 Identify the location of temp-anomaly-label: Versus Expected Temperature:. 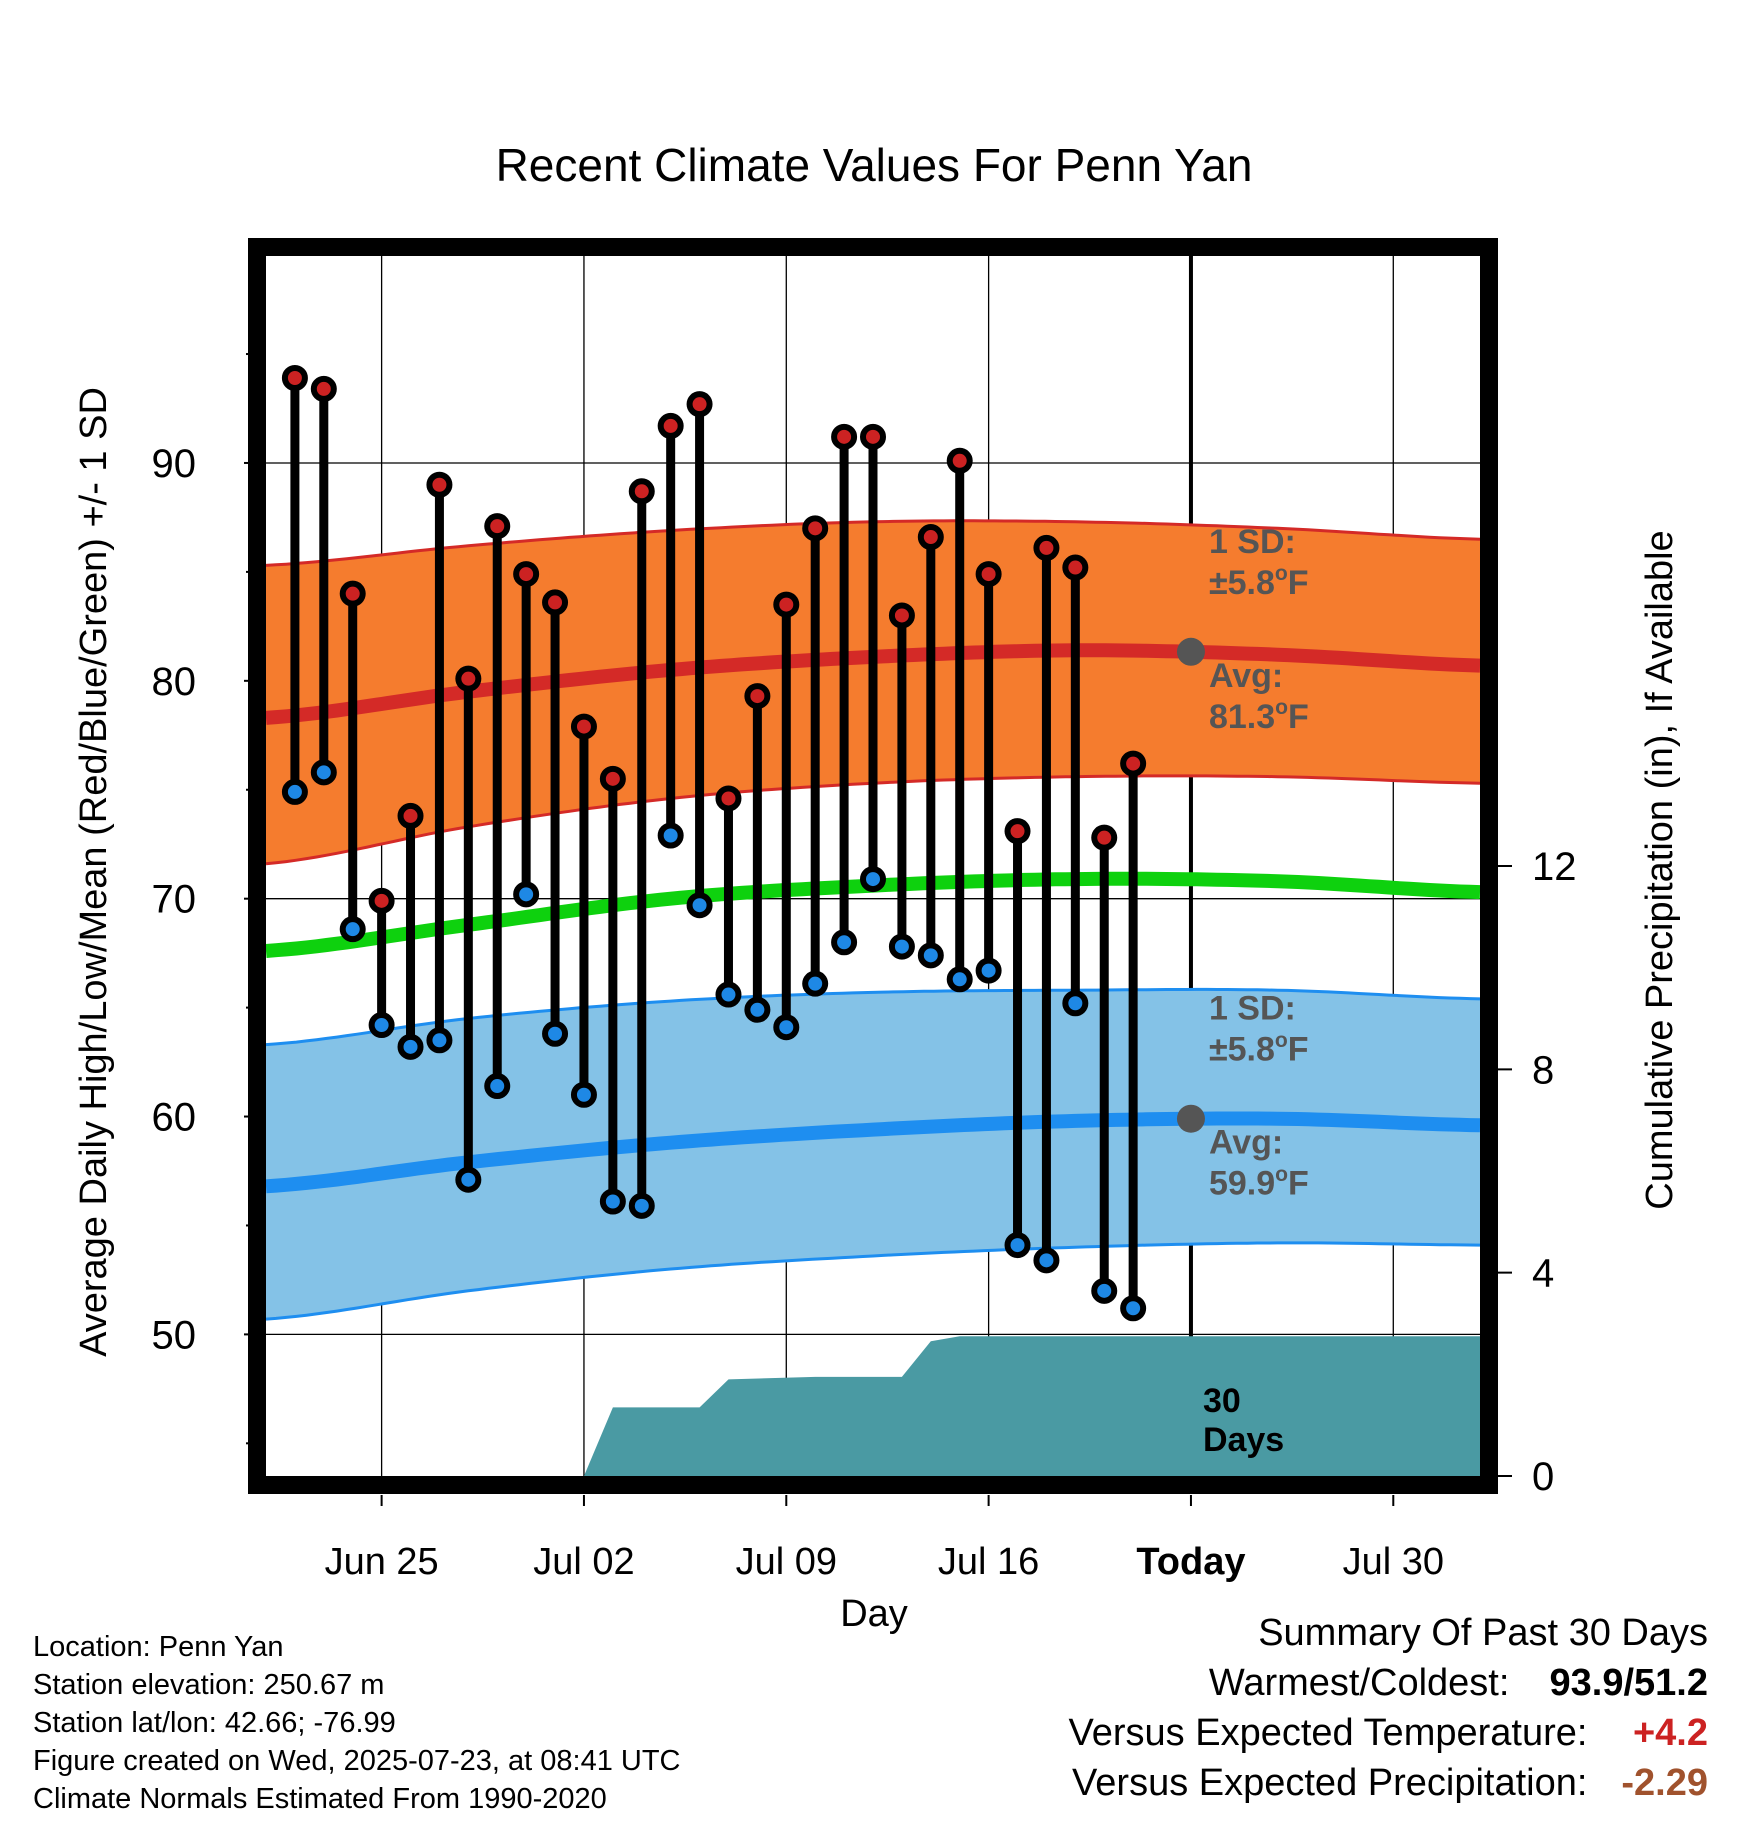
(1328, 1733).